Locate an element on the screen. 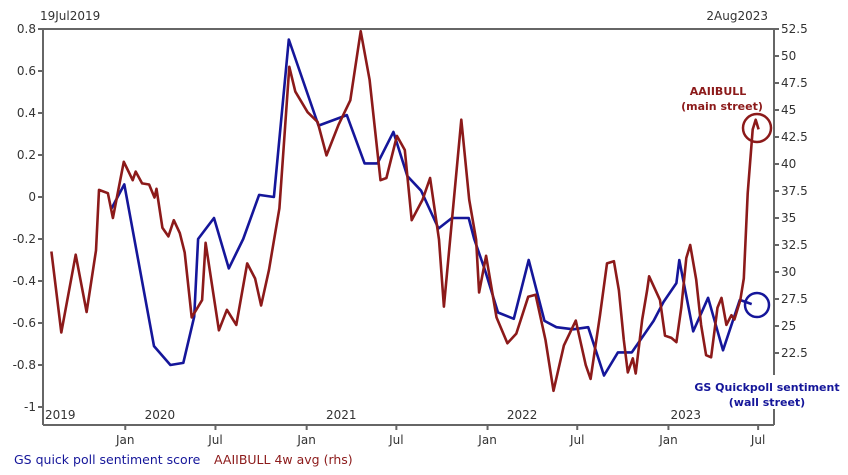 Image resolution: width=848 pixels, height=475 pixels. right-tick-label: 27.5 is located at coordinates (794, 299).